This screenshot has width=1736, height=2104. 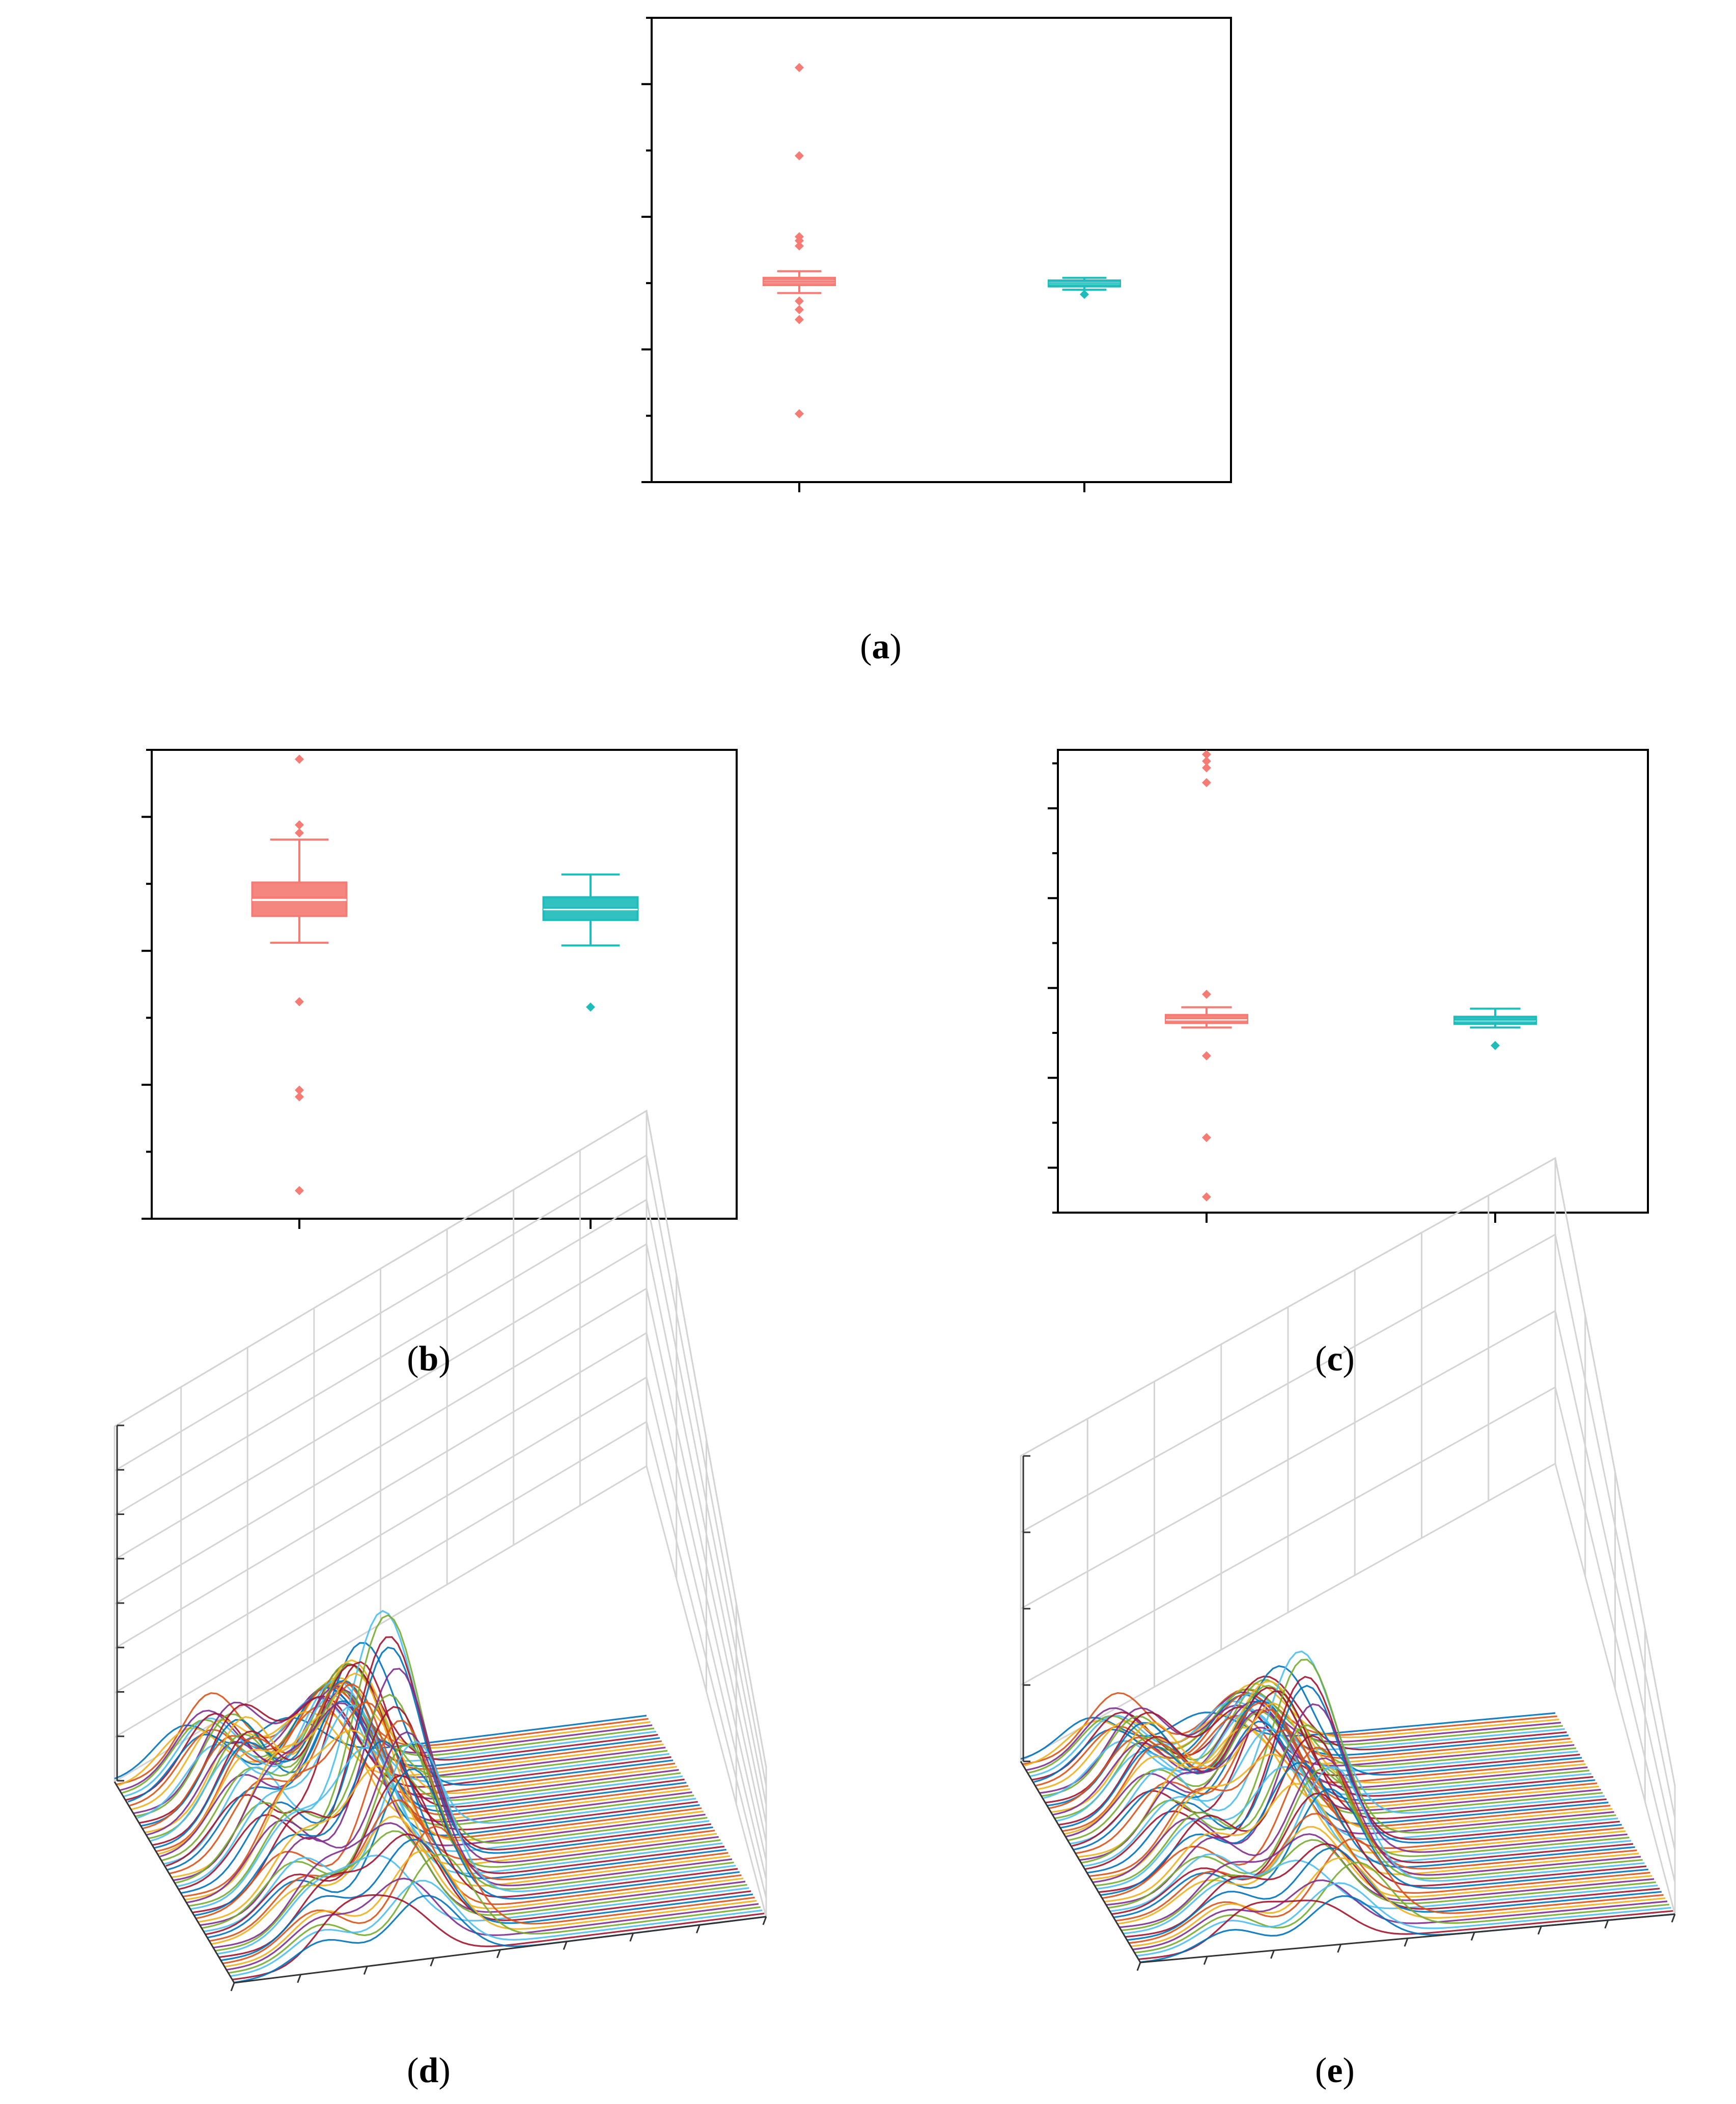 What do you see at coordinates (299, 974) in the screenshot?
I see `series-scwd-b` at bounding box center [299, 974].